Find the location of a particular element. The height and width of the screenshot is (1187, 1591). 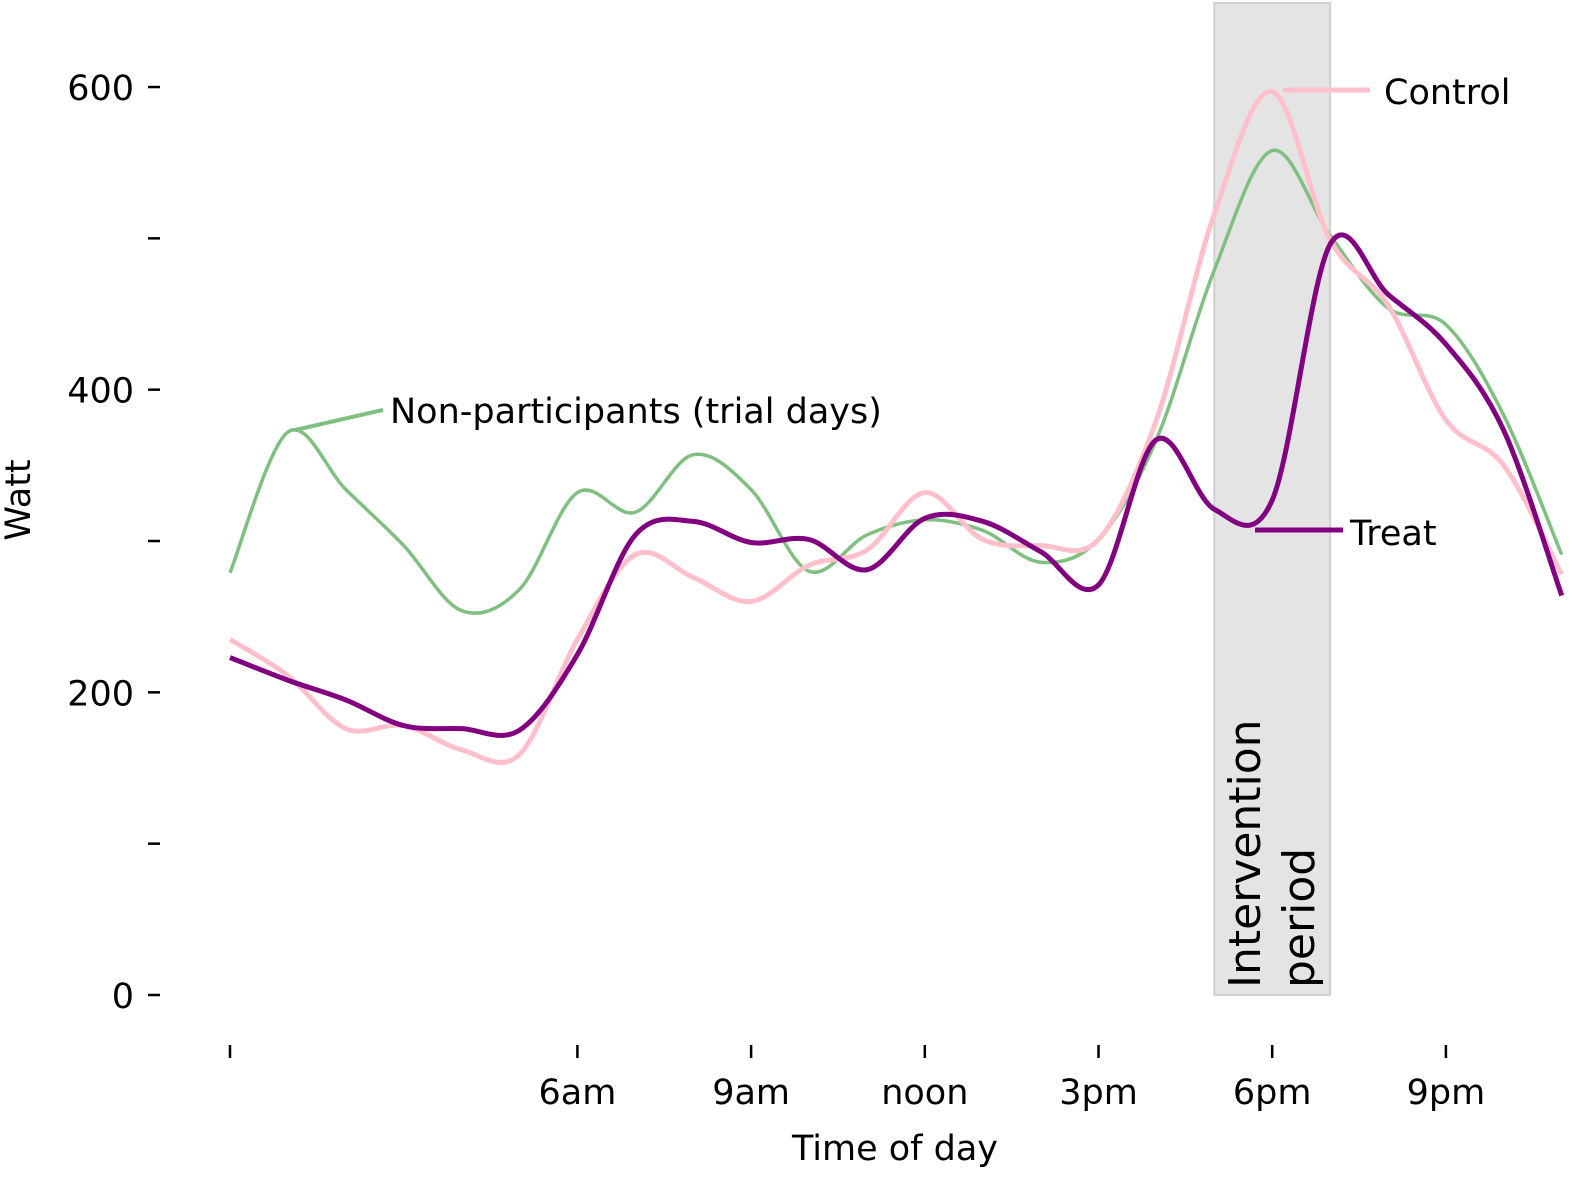

y-tick-label: 400 is located at coordinates (100, 392).